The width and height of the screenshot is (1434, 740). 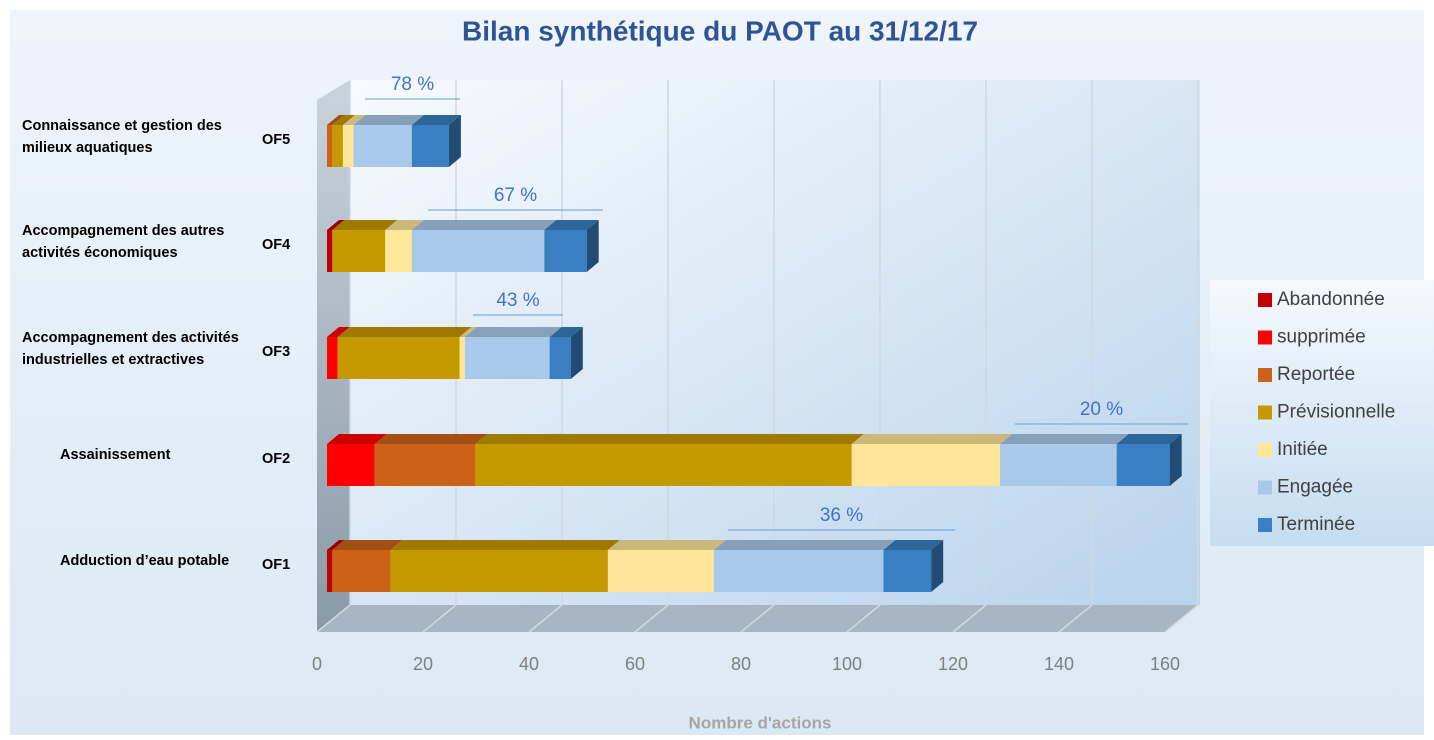 I want to click on legend-label: Terminée, so click(x=1316, y=524).